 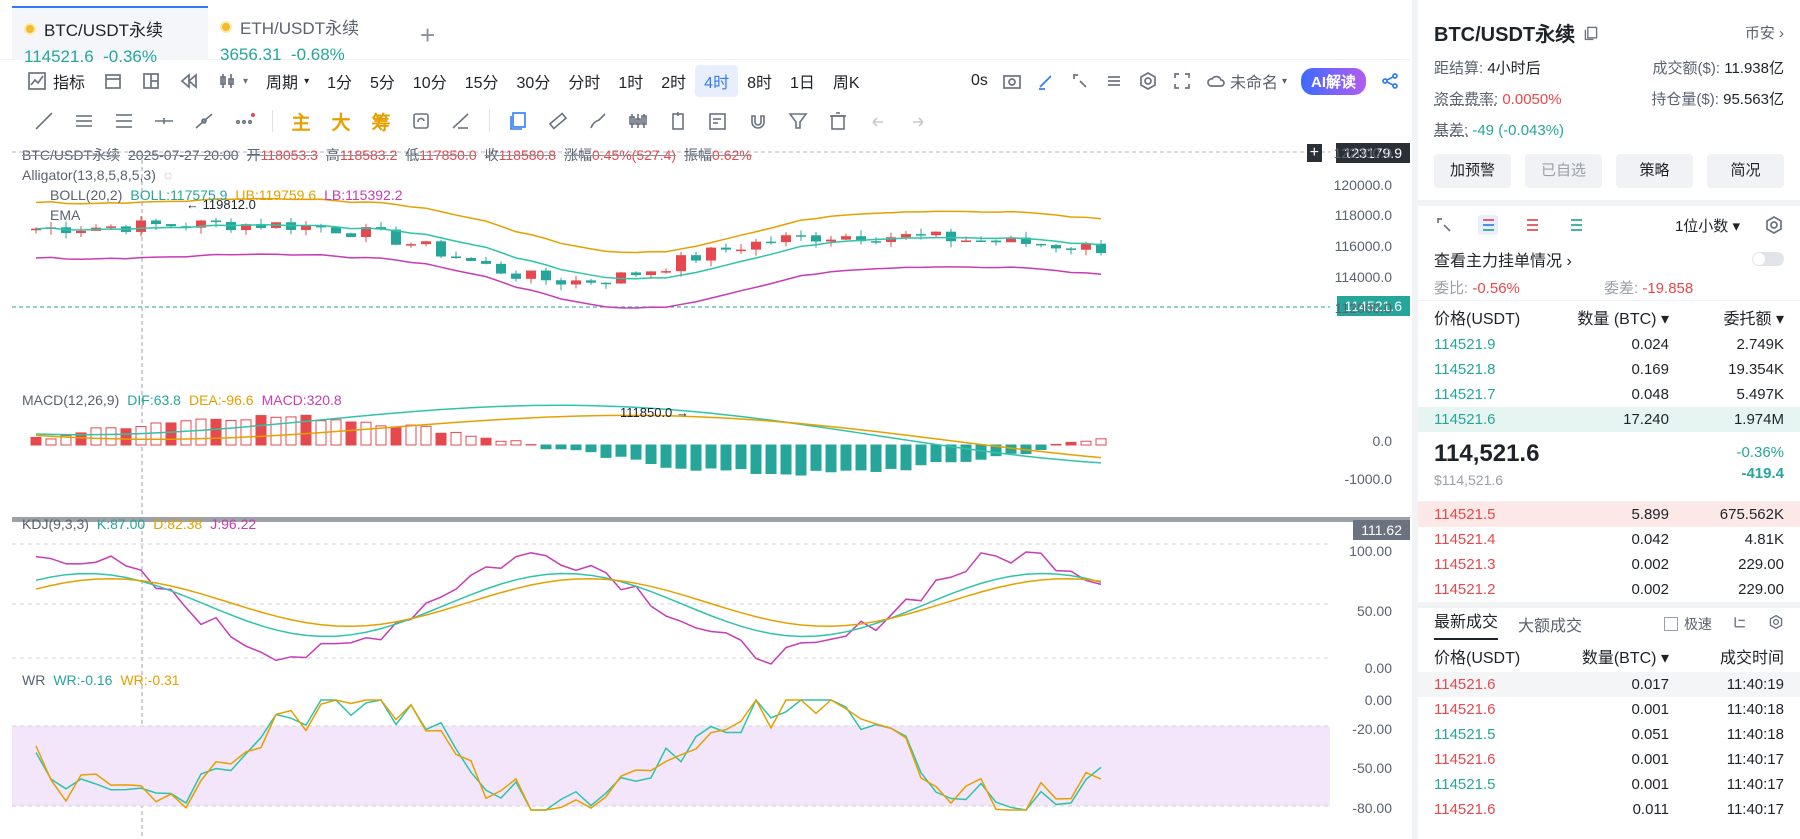 What do you see at coordinates (428, 35) in the screenshot?
I see `add-tab-icon: +` at bounding box center [428, 35].